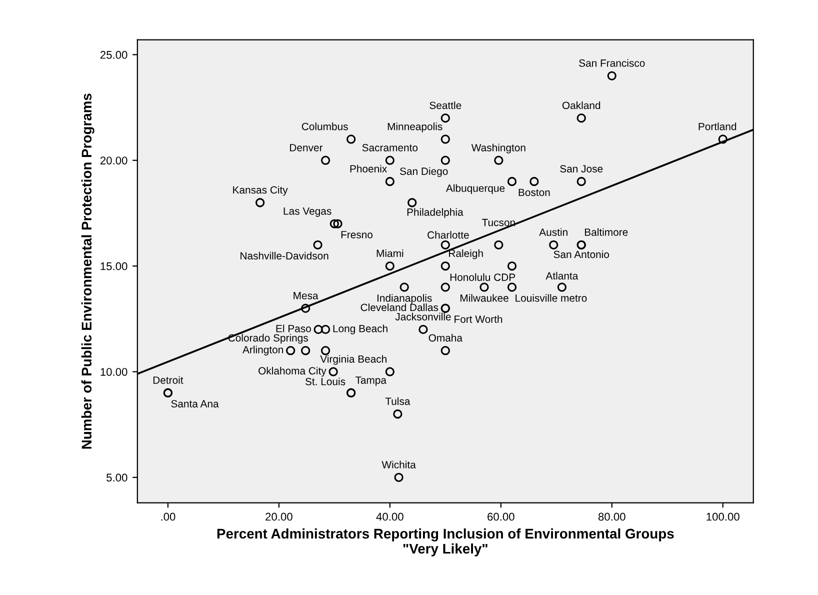 The height and width of the screenshot is (595, 818). What do you see at coordinates (551, 298) in the screenshot?
I see `data-label: Louisville metro` at bounding box center [551, 298].